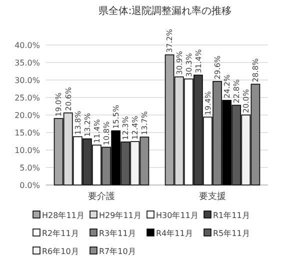  Describe the element at coordinates (63, 215) in the screenshot. I see `legend-label: H28年11月` at that location.